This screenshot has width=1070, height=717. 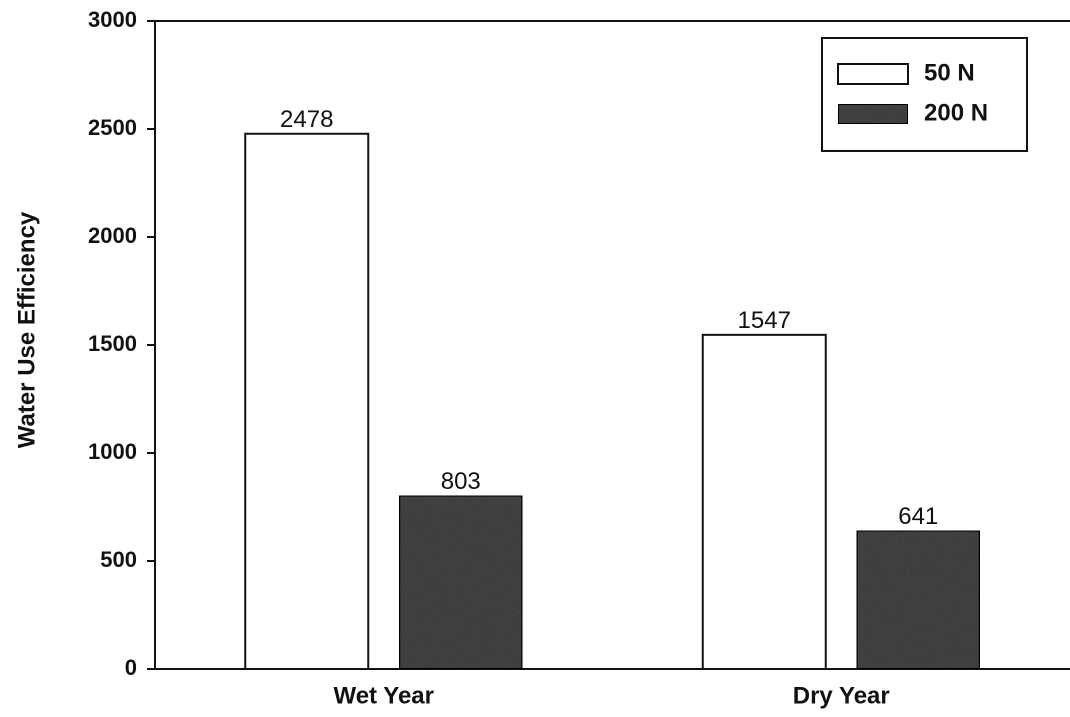 I want to click on y-tick-label: 1500, so click(x=112, y=343).